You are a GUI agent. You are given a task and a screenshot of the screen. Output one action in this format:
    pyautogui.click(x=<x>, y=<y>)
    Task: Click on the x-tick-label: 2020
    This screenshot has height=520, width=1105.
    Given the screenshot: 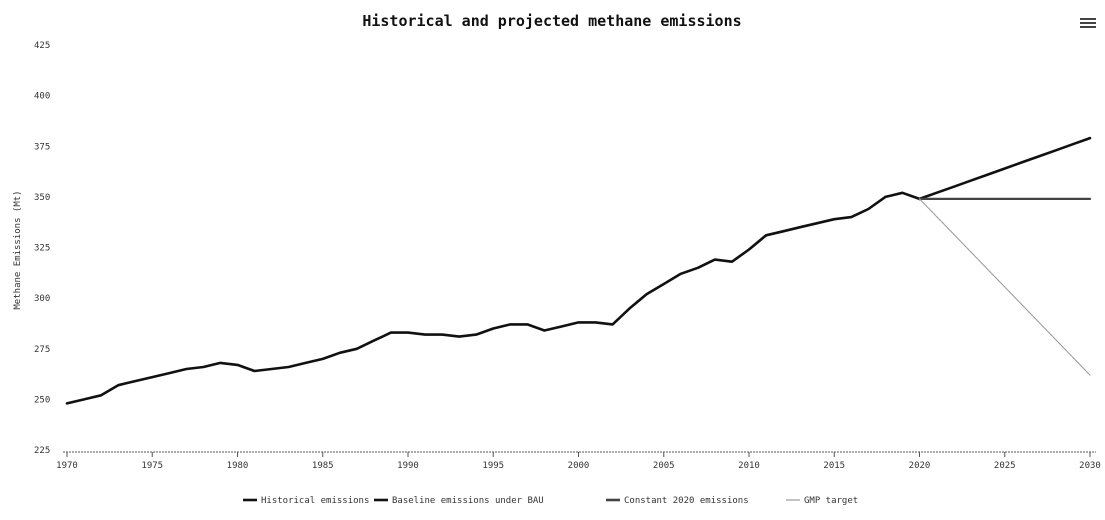 What is the action you would take?
    pyautogui.click(x=920, y=466)
    